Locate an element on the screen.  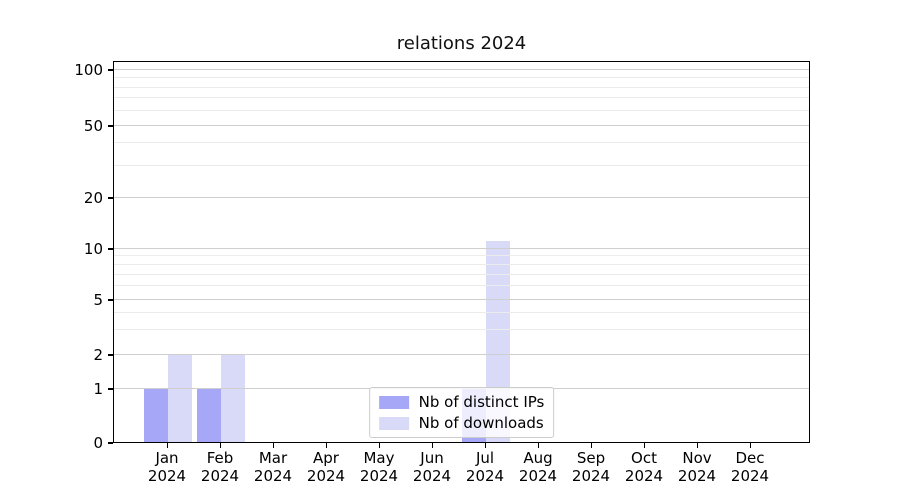
x-tick-label: Jan 2024 is located at coordinates (167, 467).